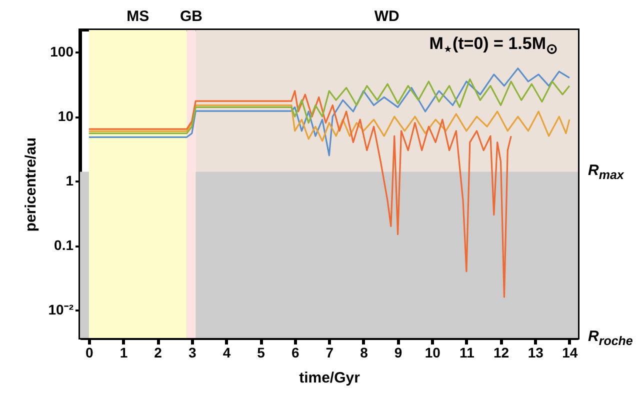  What do you see at coordinates (226, 352) in the screenshot?
I see `x-tick-label: 4` at bounding box center [226, 352].